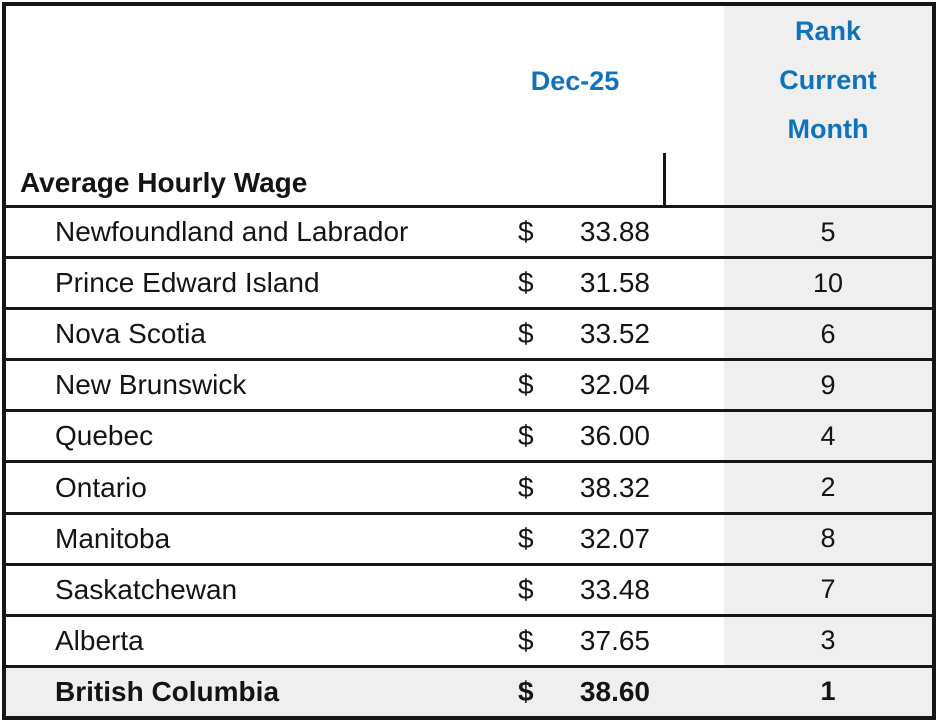 The height and width of the screenshot is (722, 938). I want to click on table-row: Nova Scotia $ 33.52 6, so click(469, 333).